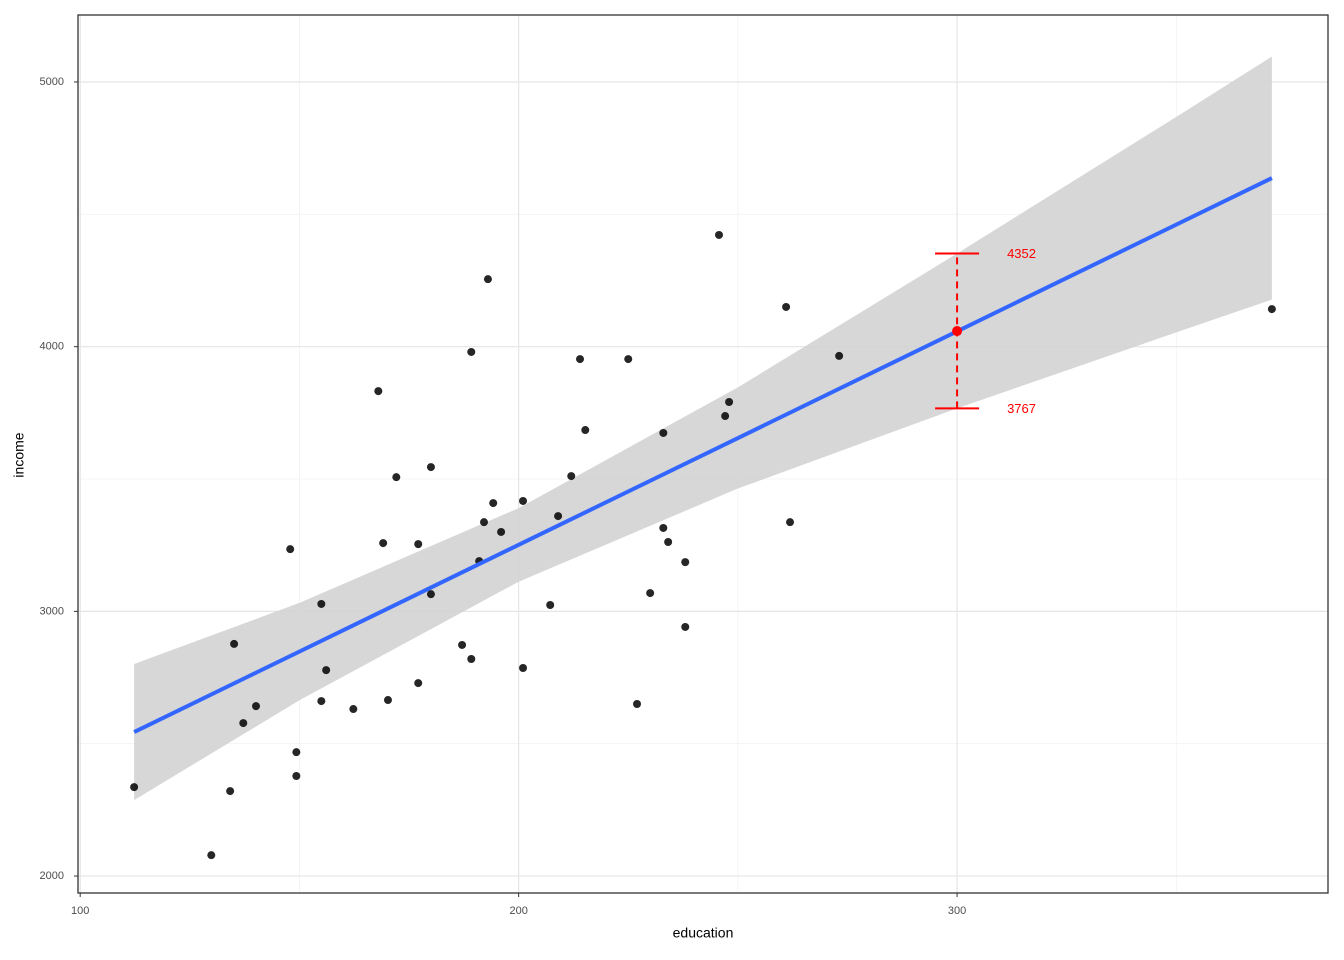 This screenshot has height=960, width=1344. I want to click on x-tick-label: 300, so click(957, 911).